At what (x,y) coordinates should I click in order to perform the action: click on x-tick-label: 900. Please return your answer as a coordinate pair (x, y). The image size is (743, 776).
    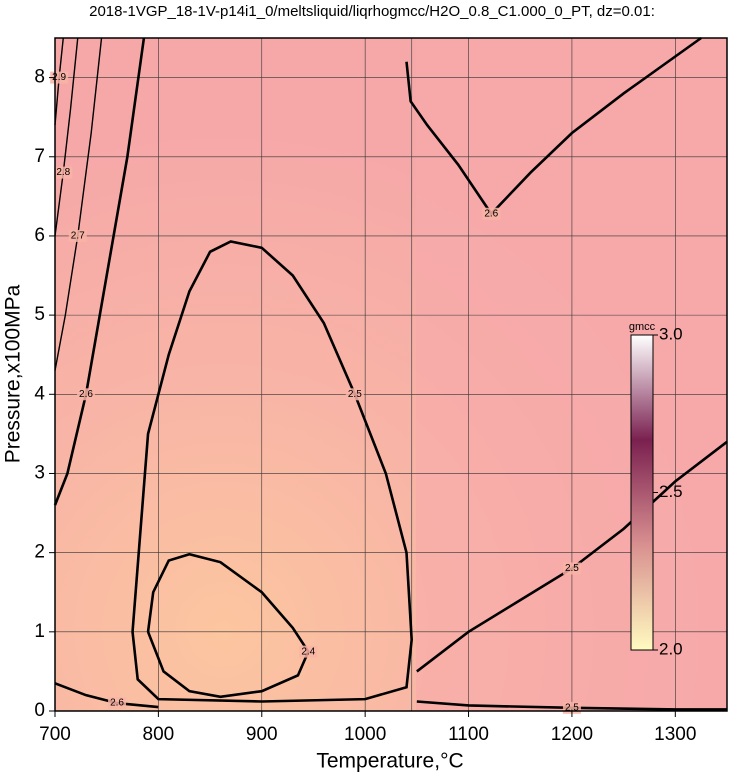
    Looking at the image, I should click on (262, 734).